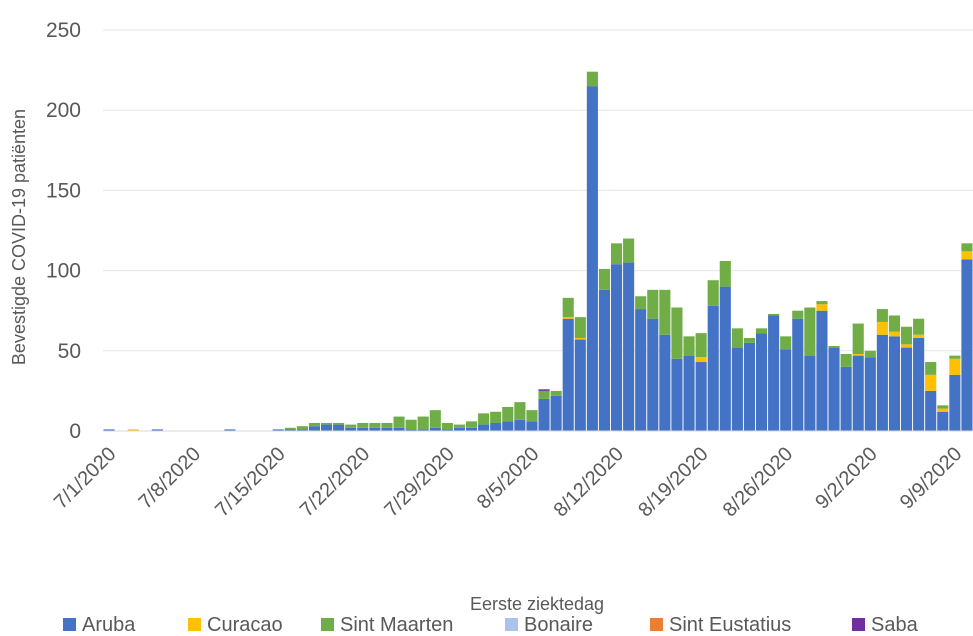 The height and width of the screenshot is (636, 973). I want to click on y-tick-label: 100, so click(63, 271).